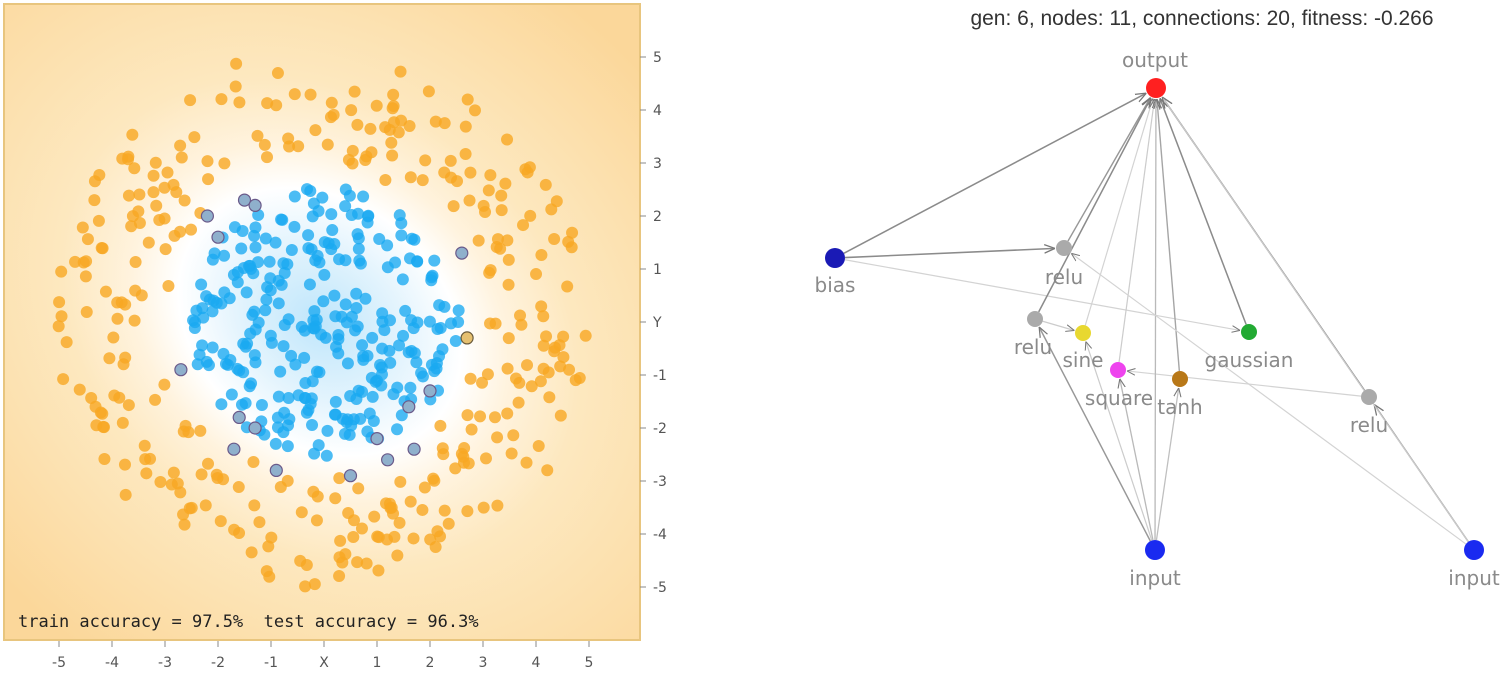  Describe the element at coordinates (835, 258) in the screenshot. I see `node-bias` at that location.